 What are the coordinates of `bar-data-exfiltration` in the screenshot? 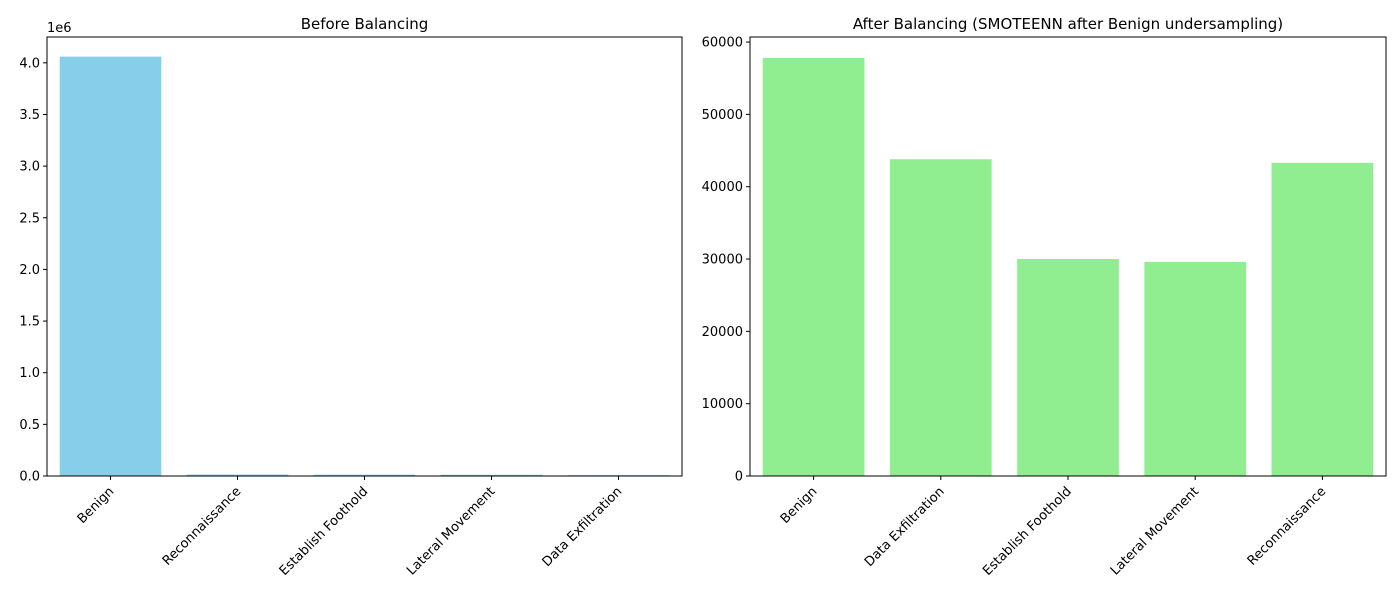 It's located at (940, 317).